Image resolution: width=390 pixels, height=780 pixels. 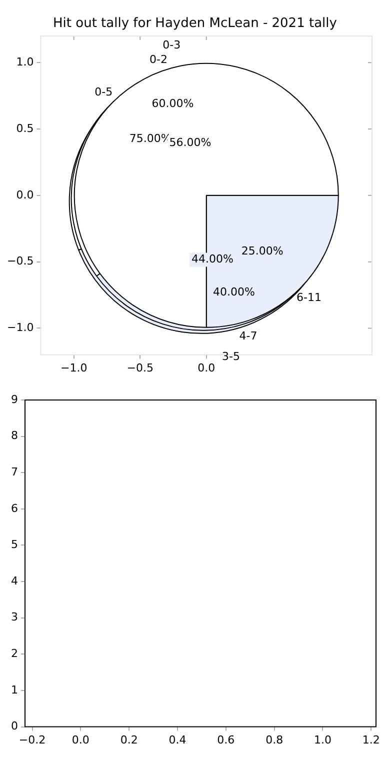 I want to click on y-tick-label: 0.5, so click(x=25, y=128).